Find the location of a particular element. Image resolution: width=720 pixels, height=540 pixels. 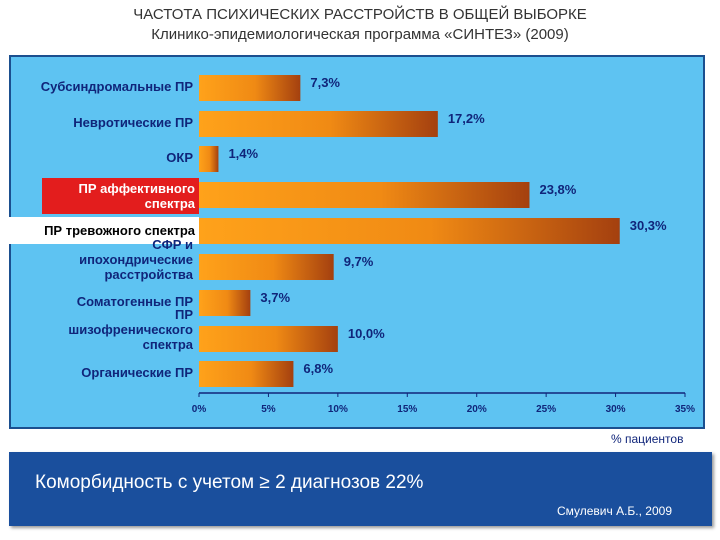

category-label: ПР шизофренического спектра is located at coordinates (130, 329).